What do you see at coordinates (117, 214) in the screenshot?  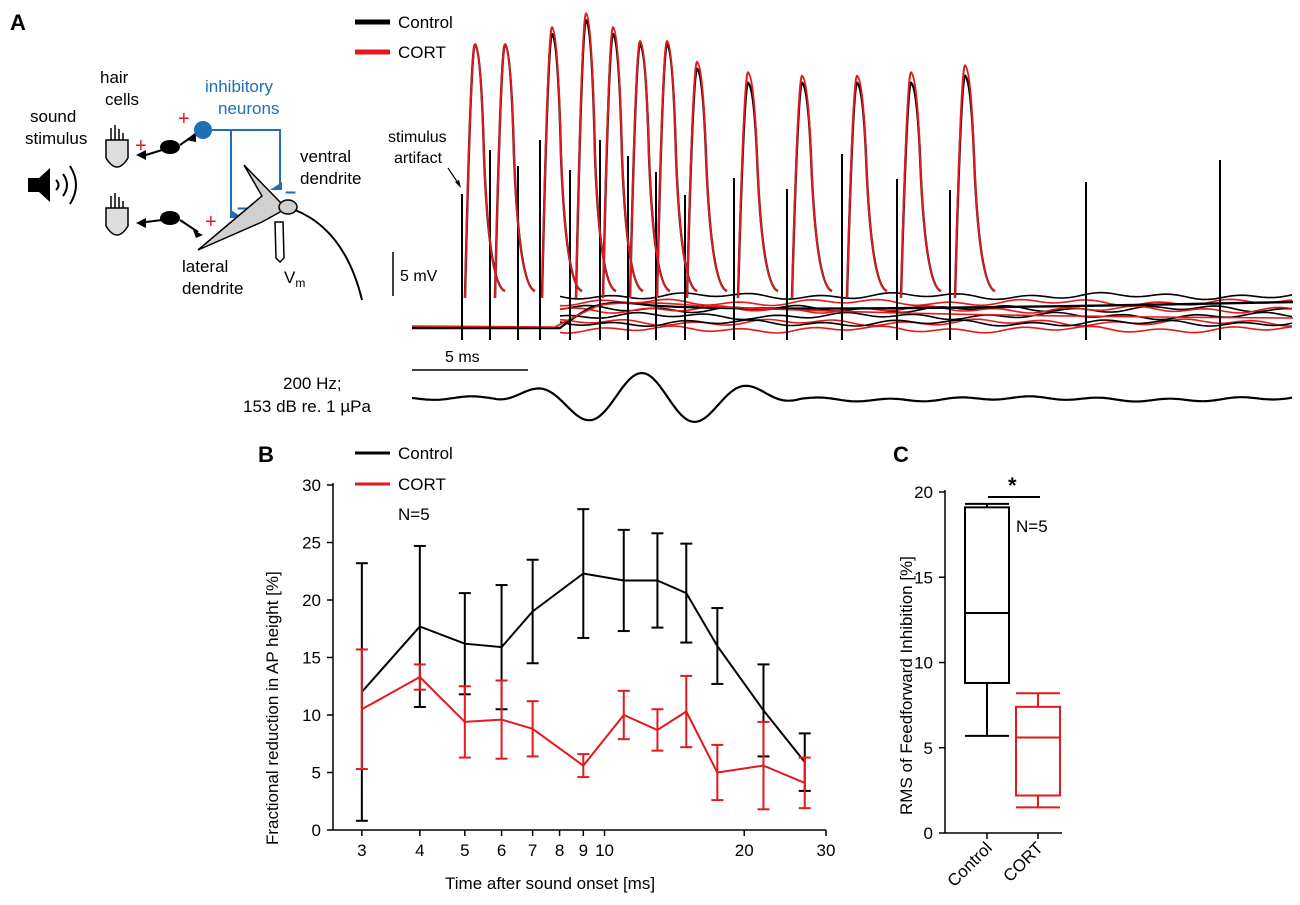 I see `hair-cell-bottom-icon` at bounding box center [117, 214].